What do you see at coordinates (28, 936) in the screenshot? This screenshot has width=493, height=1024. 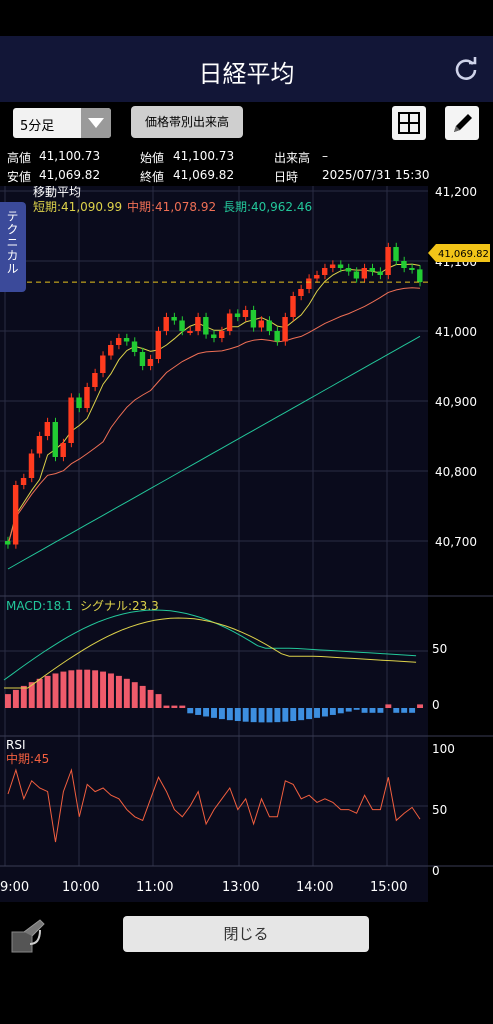 I see `rotate-icon` at bounding box center [28, 936].